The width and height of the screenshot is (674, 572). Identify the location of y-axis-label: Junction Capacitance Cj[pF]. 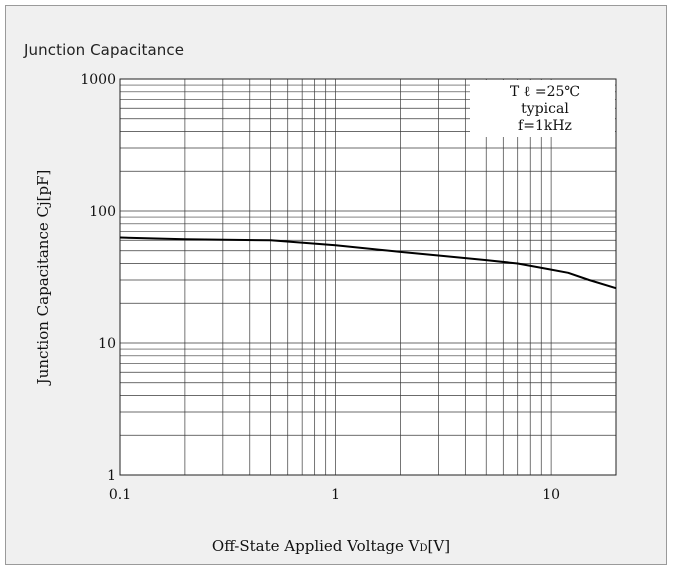
(43, 278).